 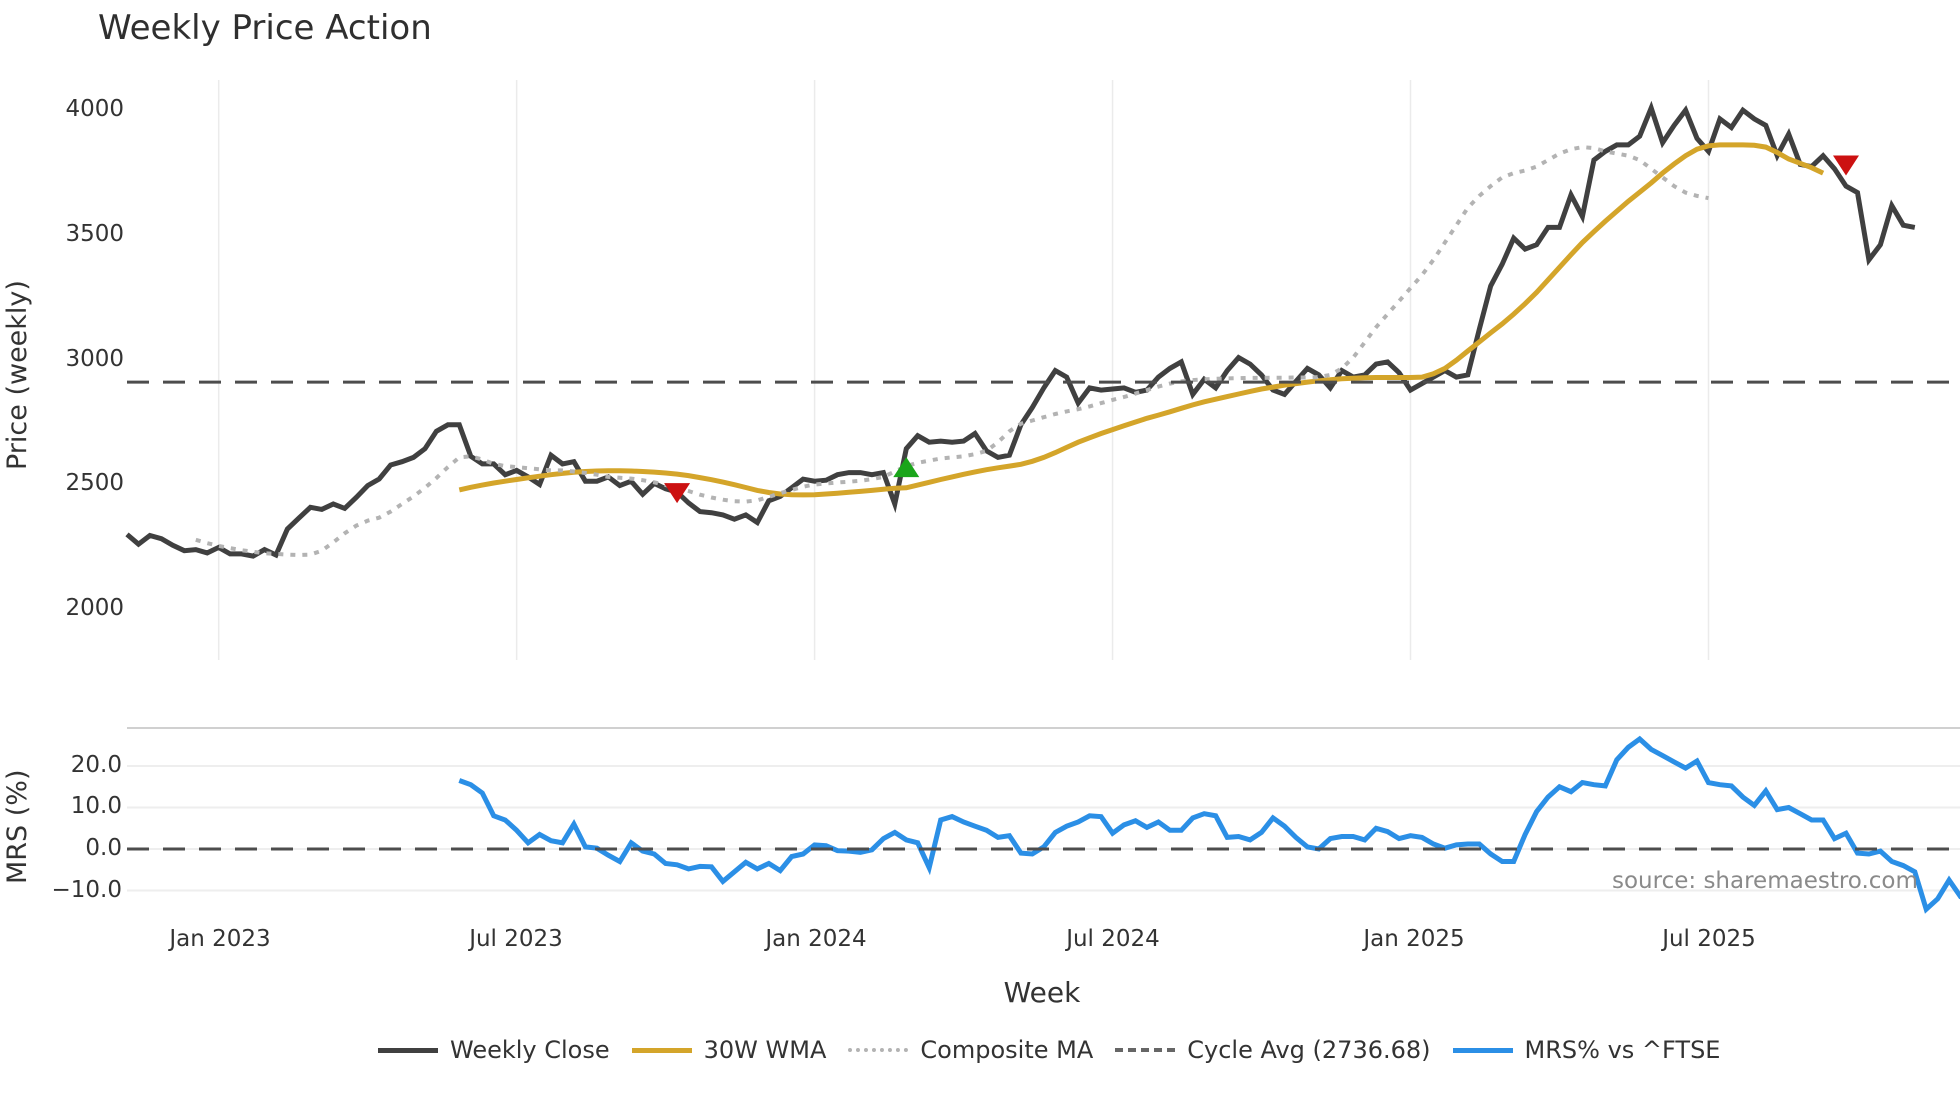 I want to click on dashed-line-icon, so click(x=1145, y=1050).